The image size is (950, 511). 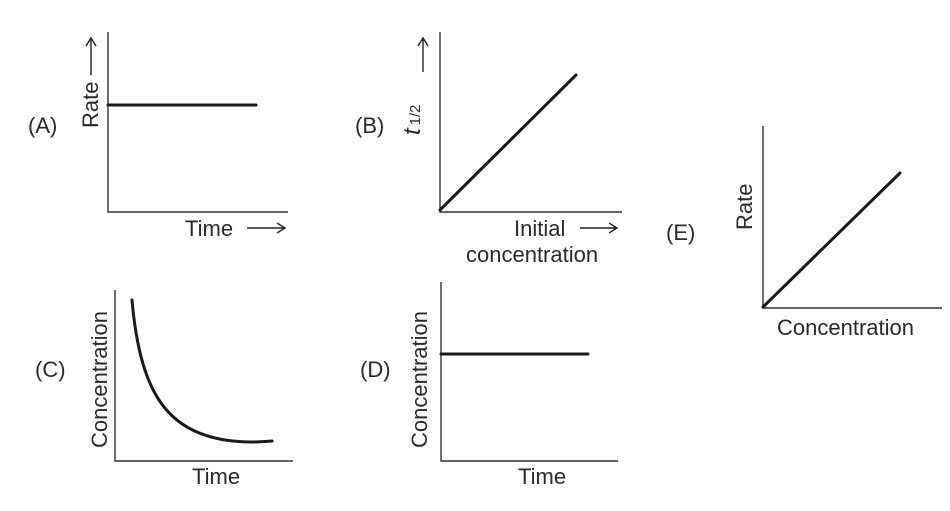 I want to click on panel-a: (A) Rate Time, so click(x=158, y=136).